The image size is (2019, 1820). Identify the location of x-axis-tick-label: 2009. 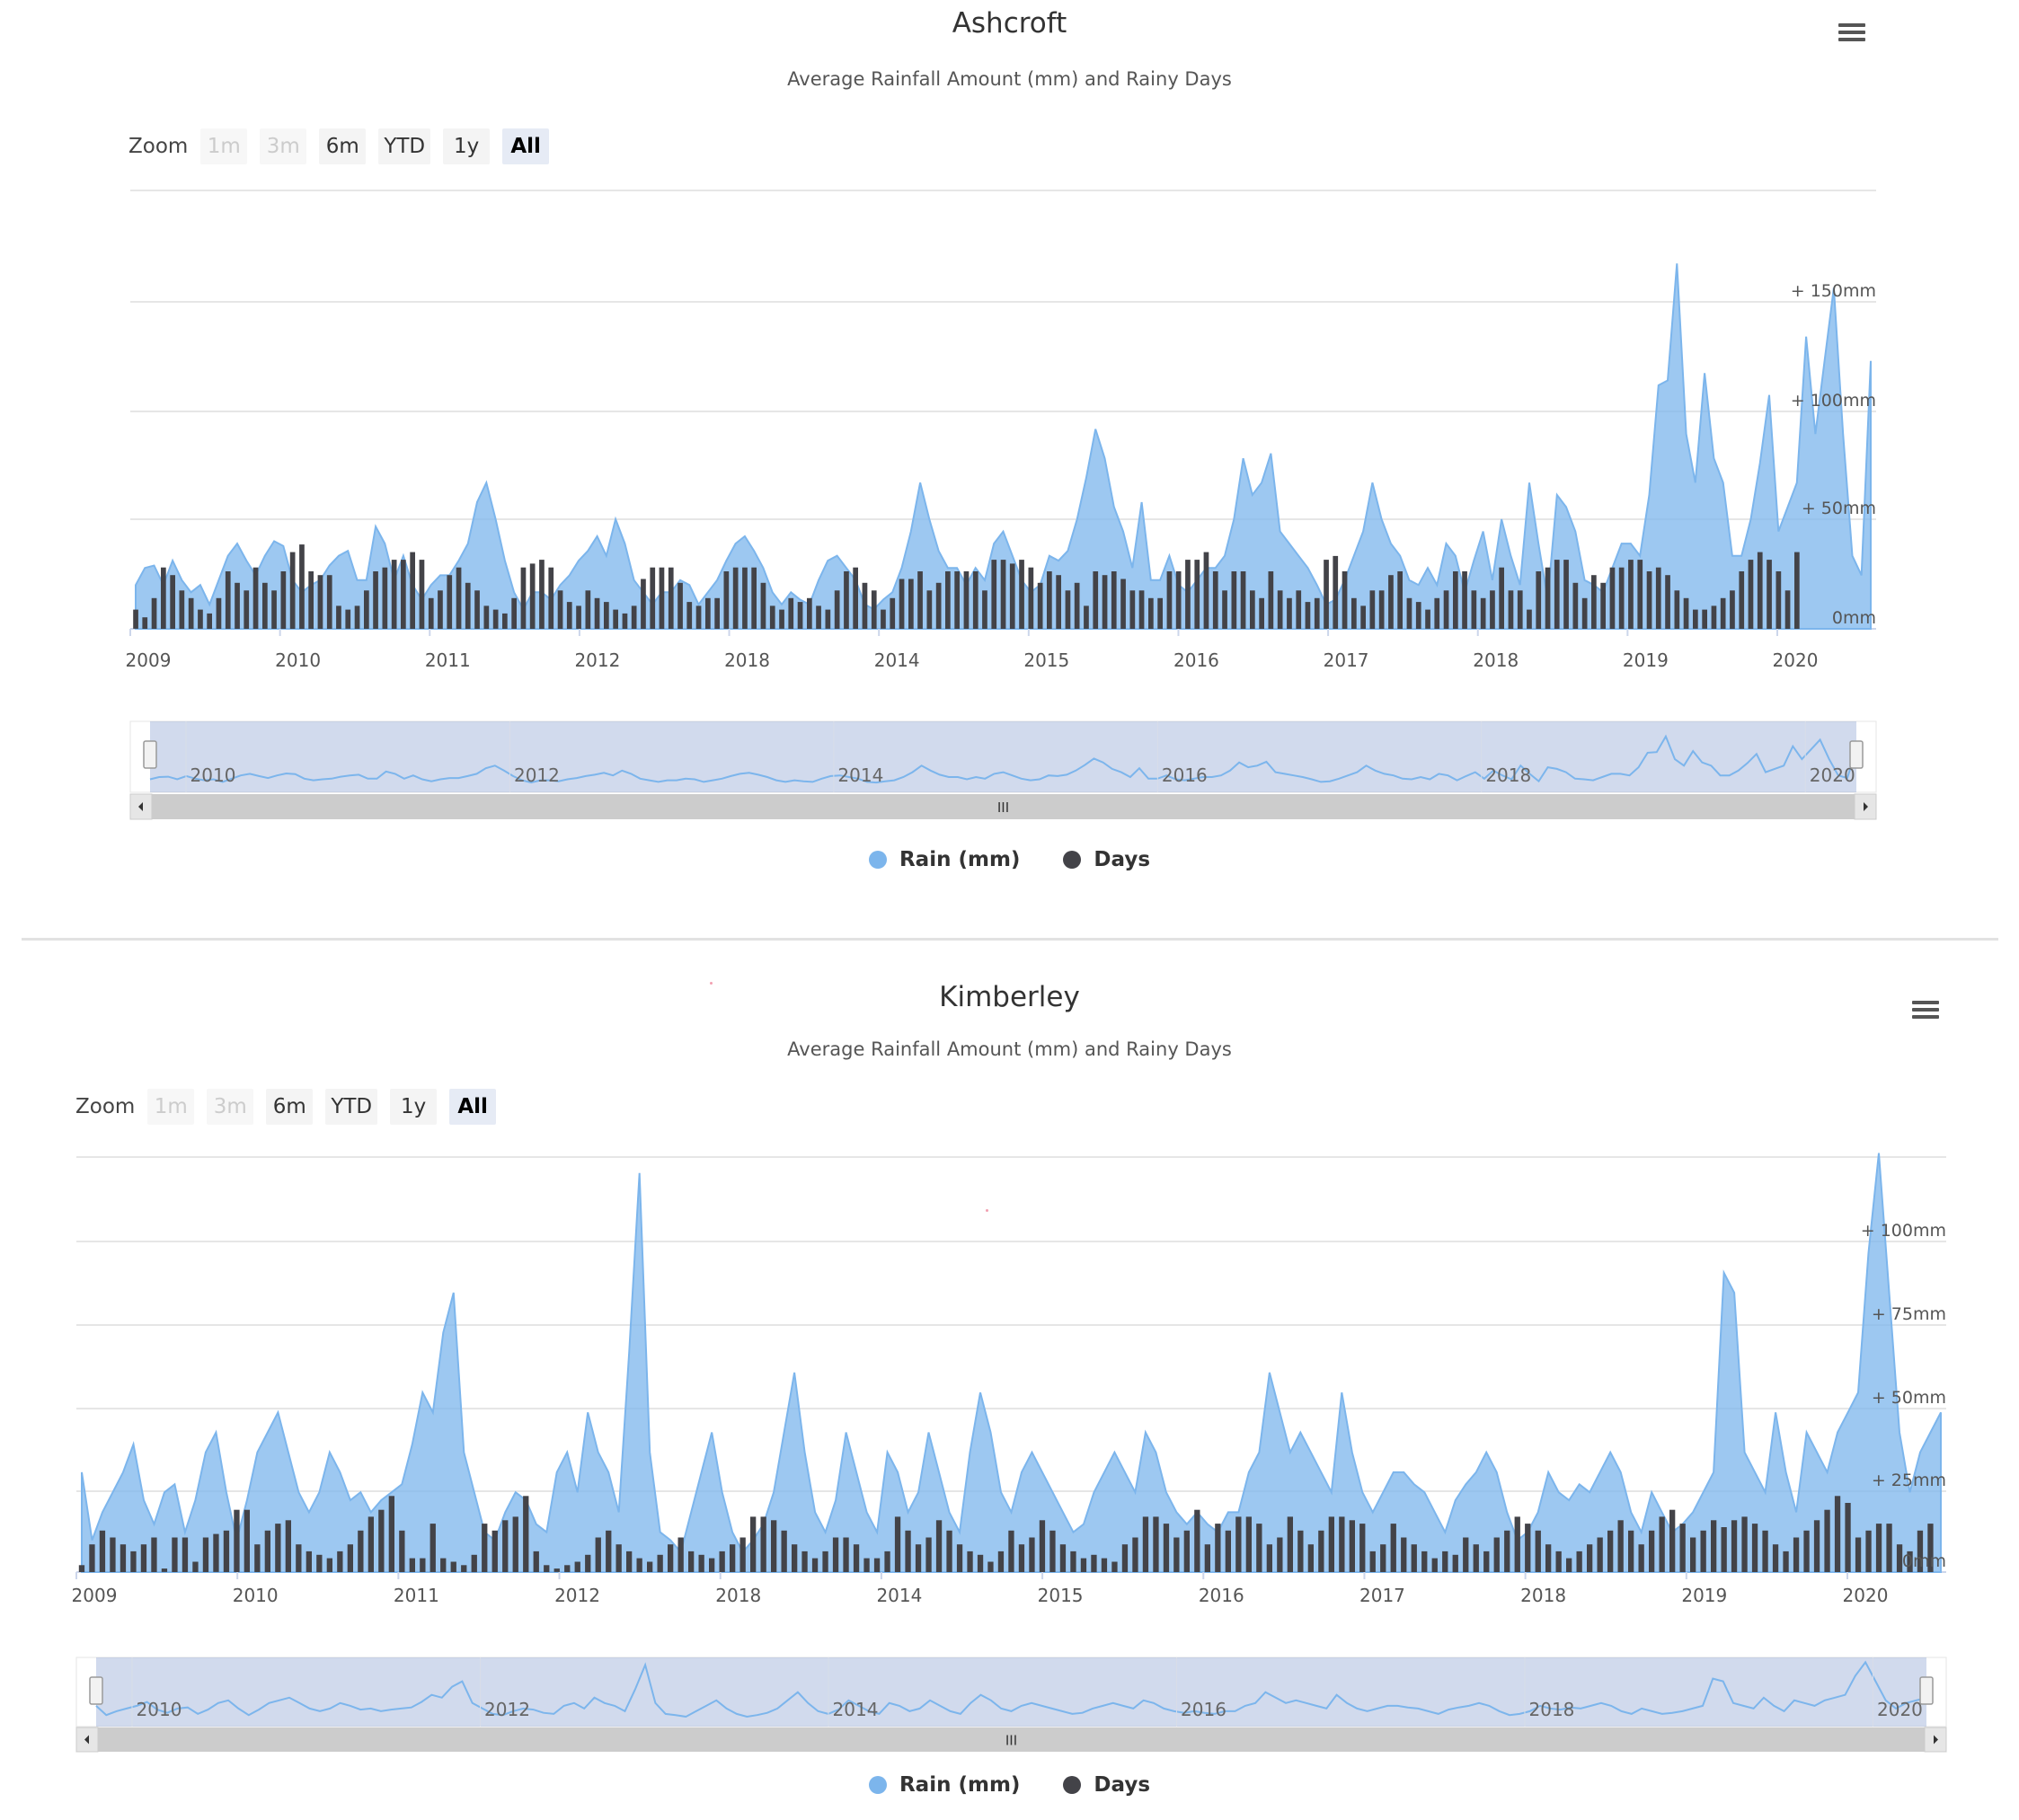
(95, 1595).